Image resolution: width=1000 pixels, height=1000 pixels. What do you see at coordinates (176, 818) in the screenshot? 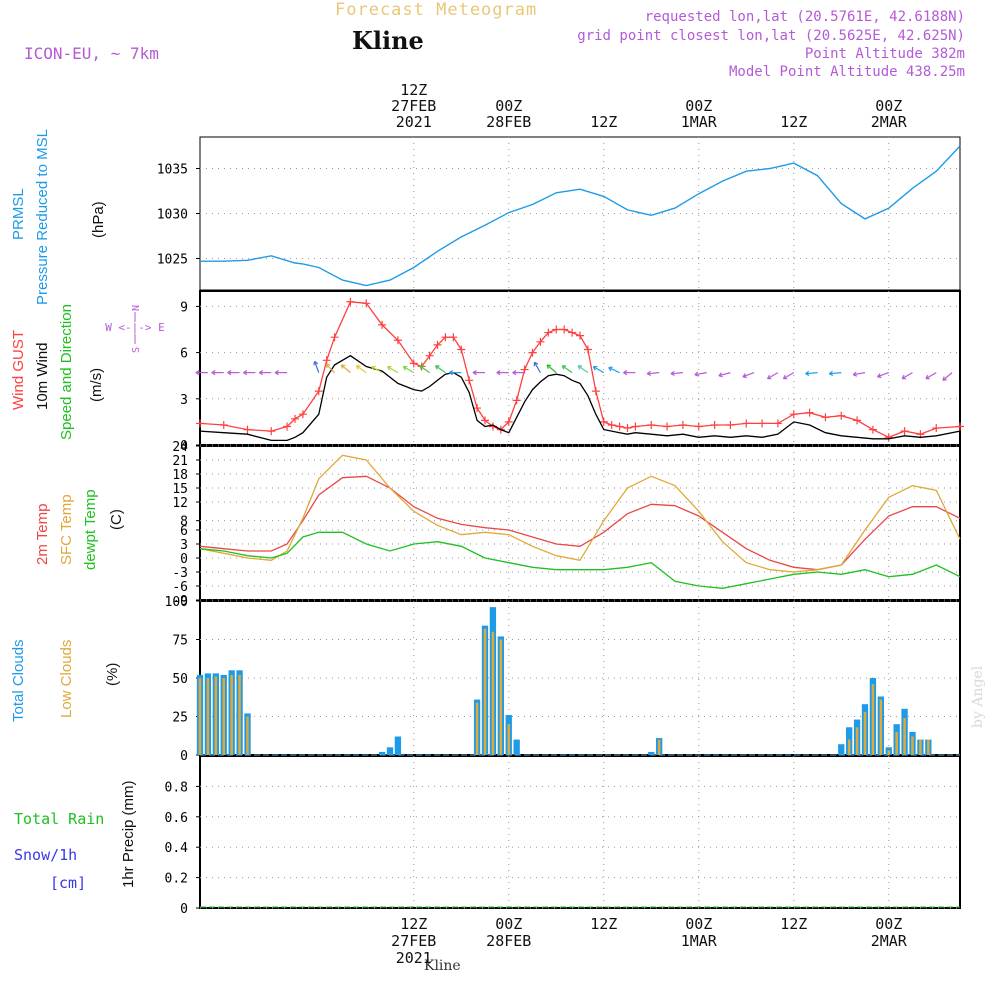
I see `ytick-label-precip: 0.6` at bounding box center [176, 818].